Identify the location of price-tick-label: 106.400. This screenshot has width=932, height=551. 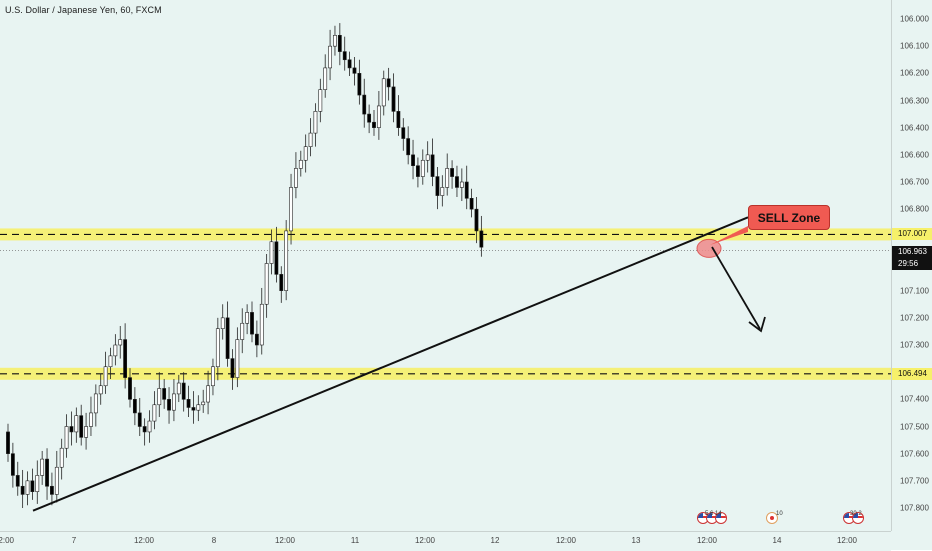
(914, 128).